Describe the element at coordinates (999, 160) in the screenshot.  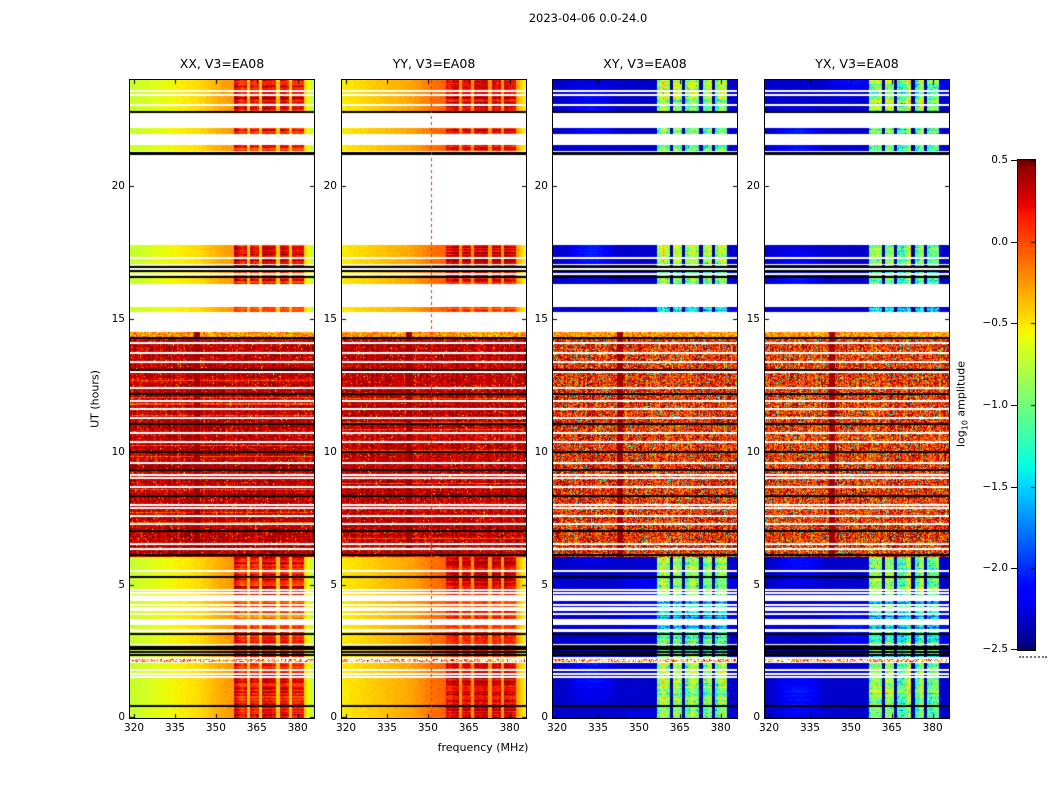
I see `colorbar-tick-label: 0.5` at that location.